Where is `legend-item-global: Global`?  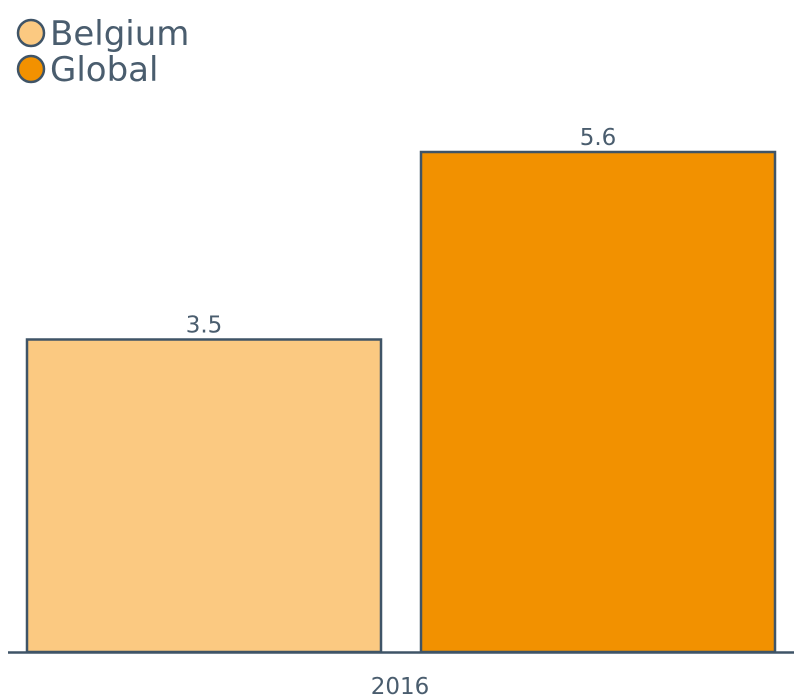 legend-item-global: Global is located at coordinates (87, 70).